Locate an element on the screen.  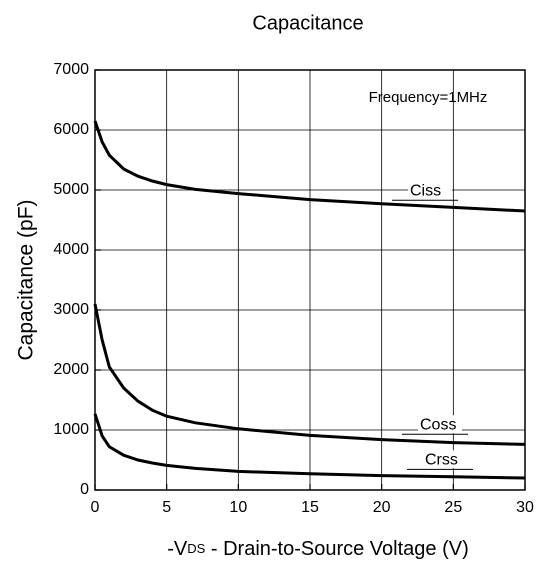
y-tick-label: 7000 is located at coordinates (71, 69).